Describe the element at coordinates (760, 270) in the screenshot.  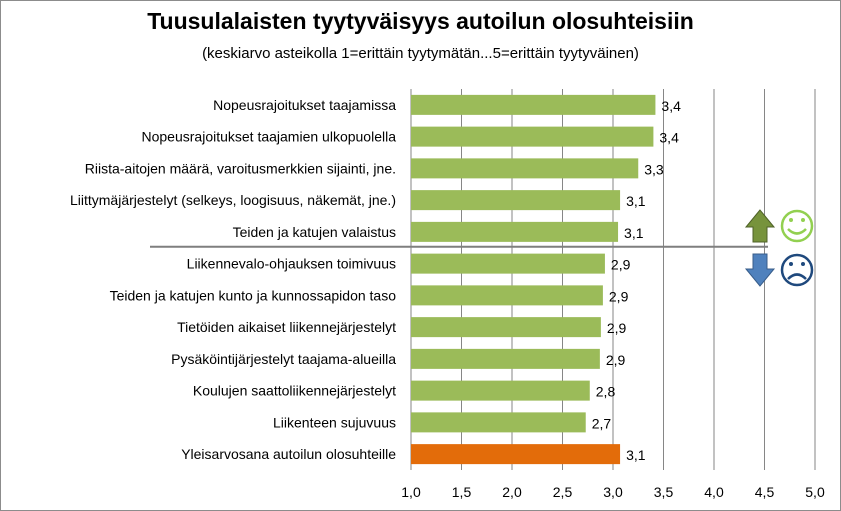
I see `arrow-down-icon` at that location.